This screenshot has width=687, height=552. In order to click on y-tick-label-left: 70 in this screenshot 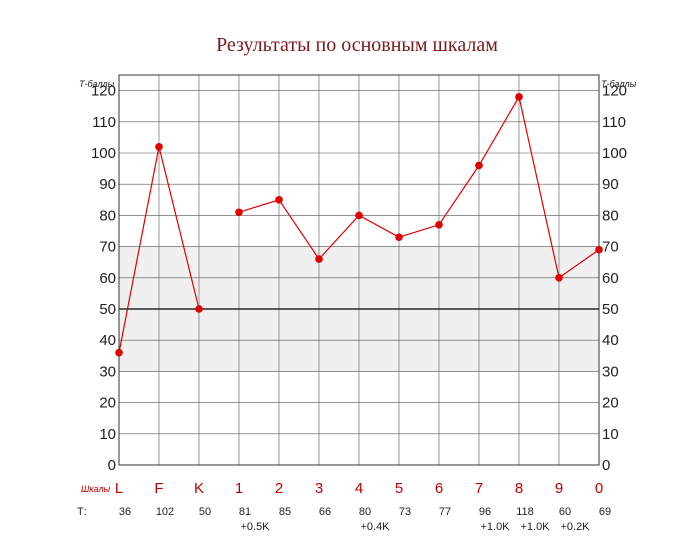, I will do `click(107, 247)`.